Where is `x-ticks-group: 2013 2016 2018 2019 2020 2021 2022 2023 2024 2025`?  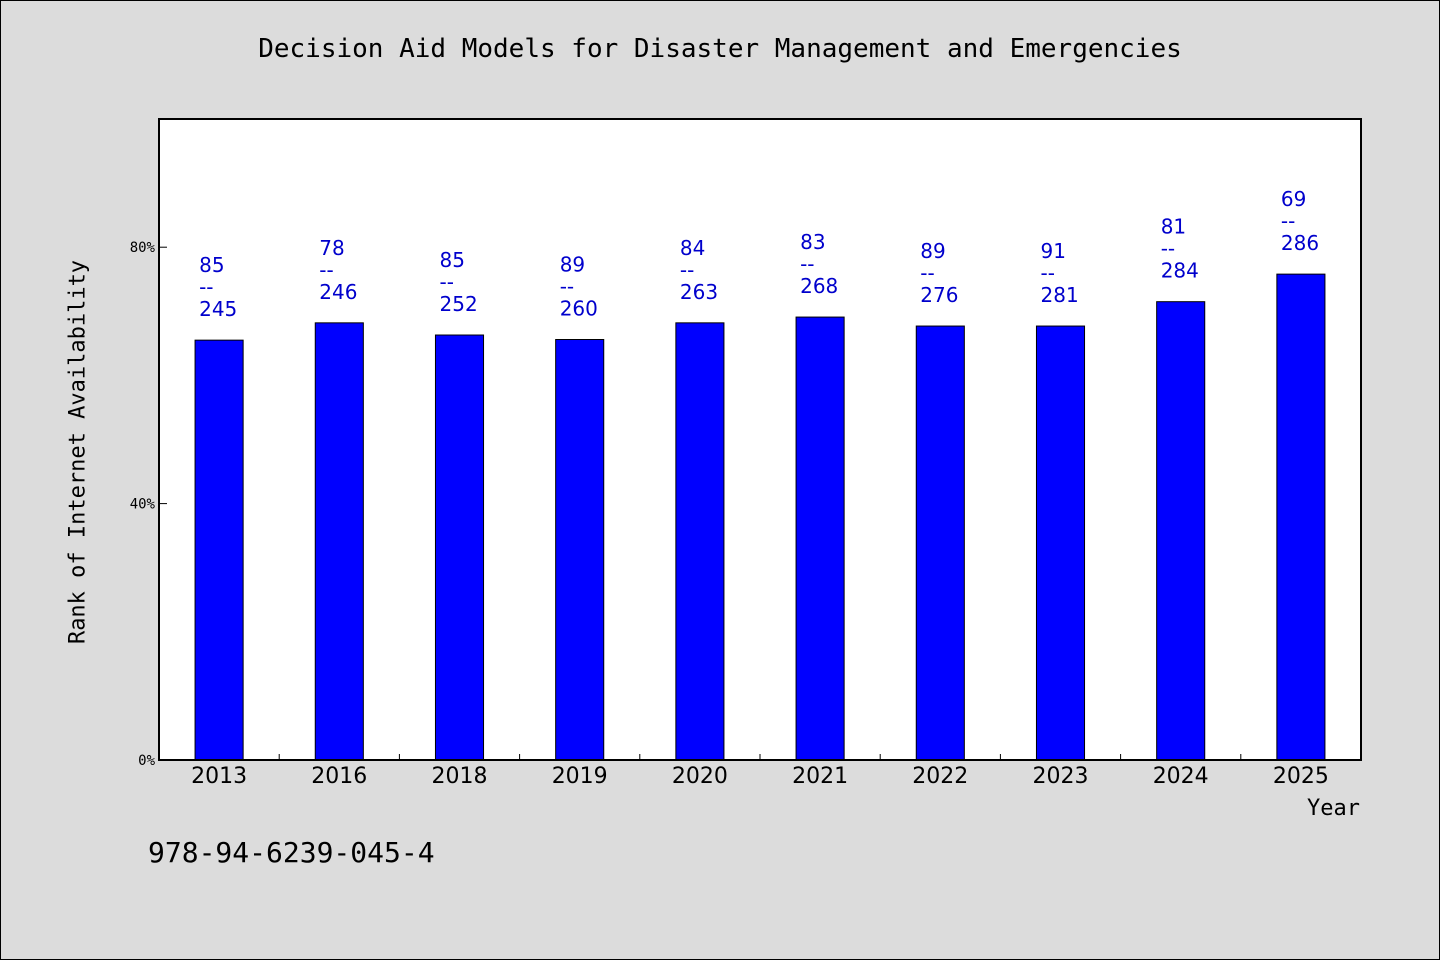
x-ticks-group: 2013 2016 2018 2019 2020 2021 2022 2023 2024 2025 is located at coordinates (760, 771).